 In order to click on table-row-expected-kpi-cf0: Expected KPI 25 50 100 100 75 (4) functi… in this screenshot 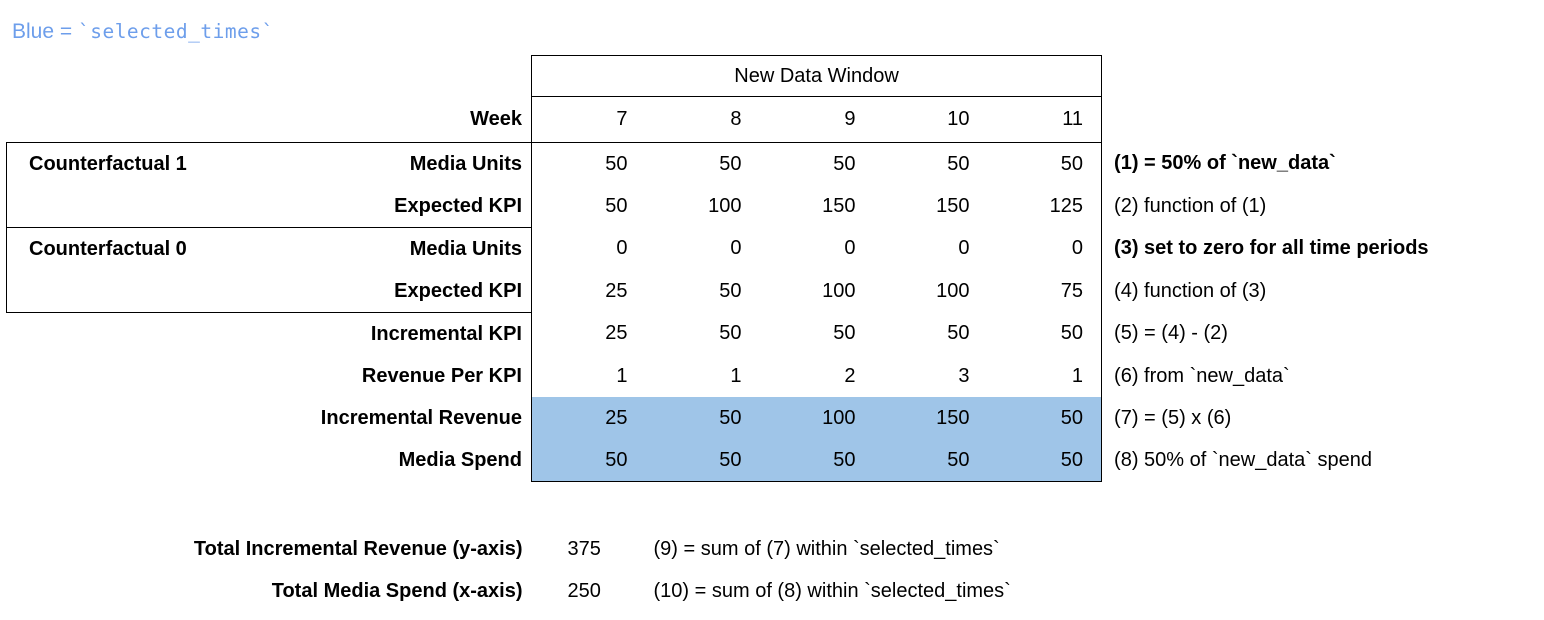, I will do `click(774, 291)`.